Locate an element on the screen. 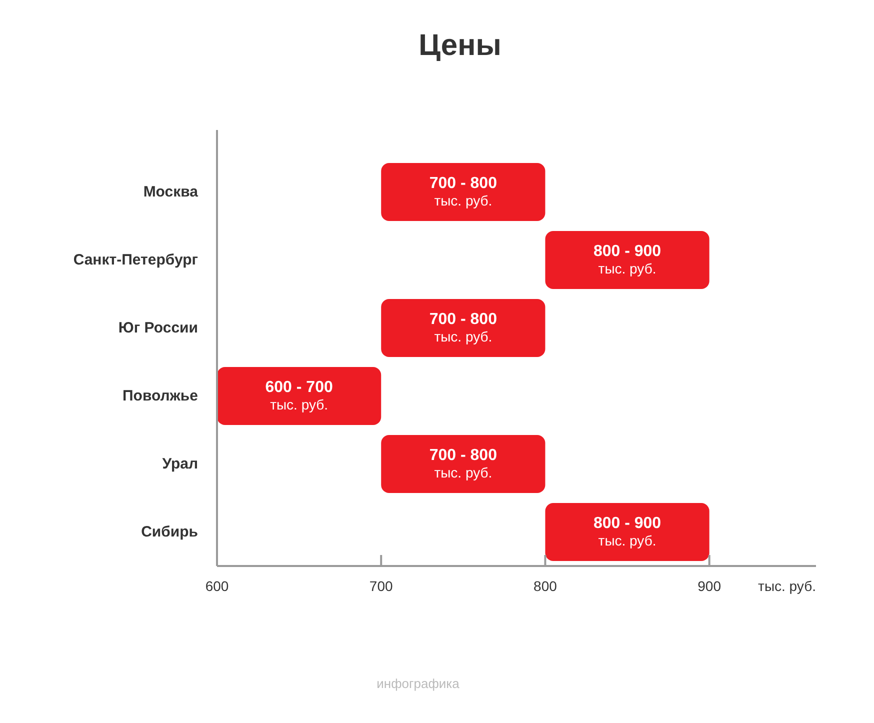 The width and height of the screenshot is (874, 723). y-tick-label: Поволжье is located at coordinates (160, 396).